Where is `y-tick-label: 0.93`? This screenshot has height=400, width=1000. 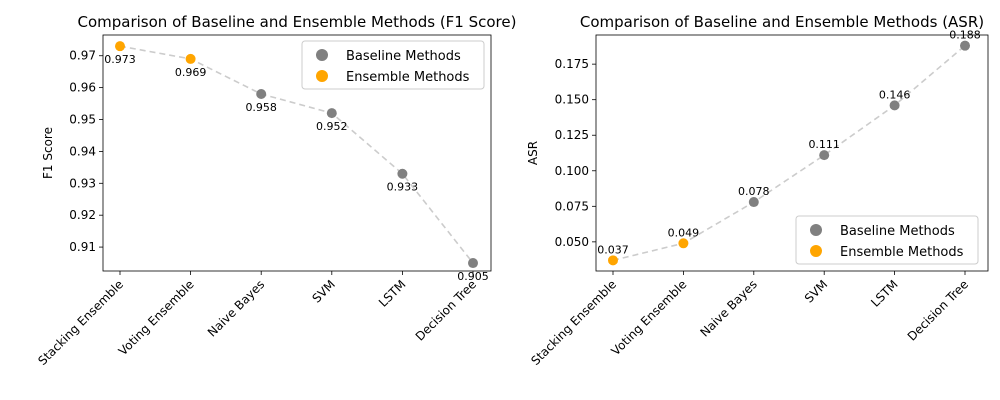 y-tick-label: 0.93 is located at coordinates (82, 183).